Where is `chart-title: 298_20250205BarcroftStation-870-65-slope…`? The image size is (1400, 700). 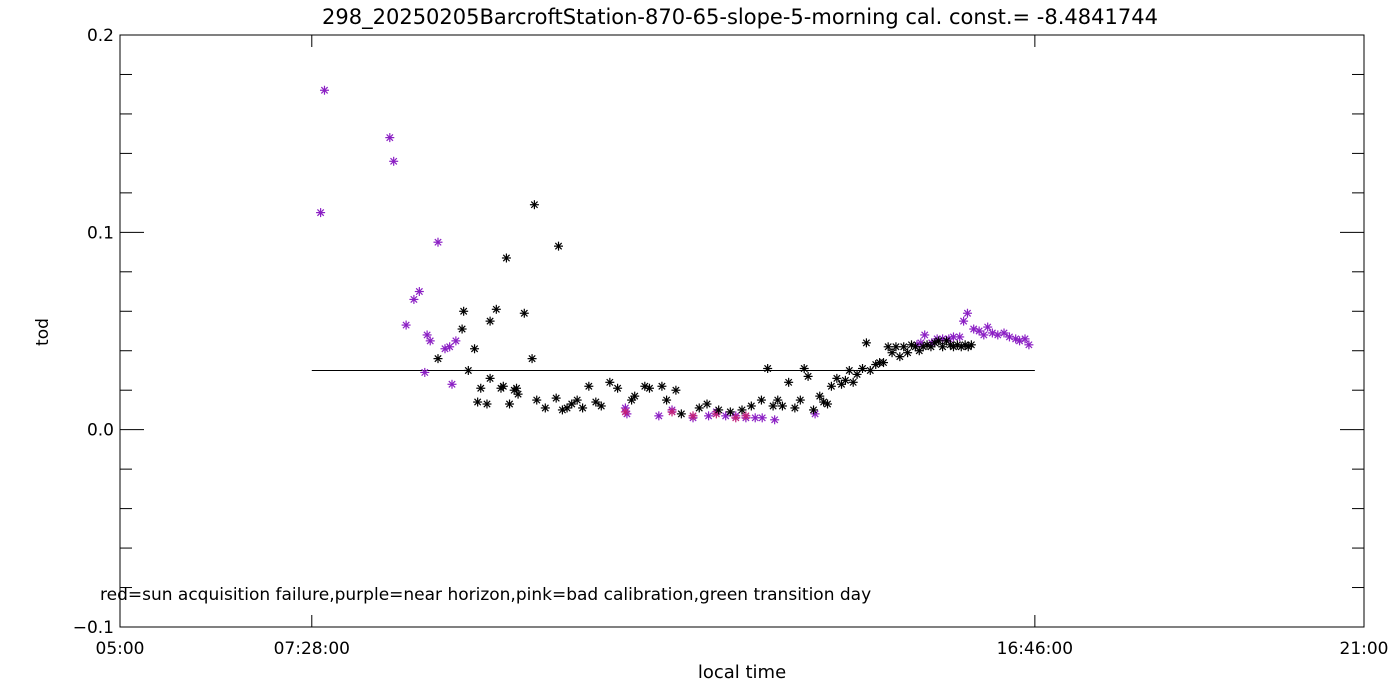
chart-title: 298_20250205BarcroftStation-870-65-slope… is located at coordinates (740, 17).